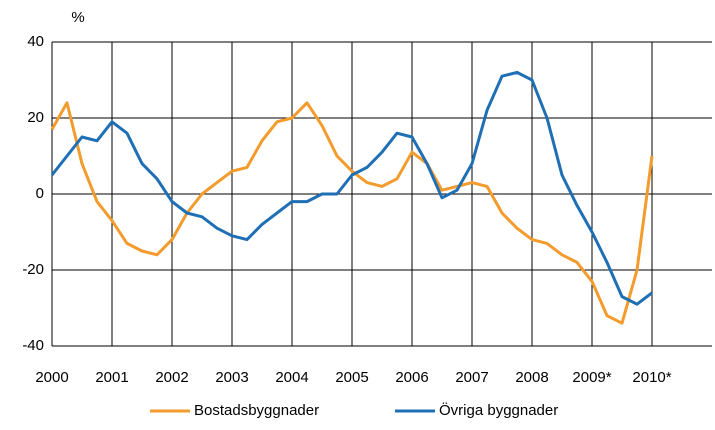 This screenshot has width=715, height=430. What do you see at coordinates (33, 269) in the screenshot?
I see `y-tick-label: -20` at bounding box center [33, 269].